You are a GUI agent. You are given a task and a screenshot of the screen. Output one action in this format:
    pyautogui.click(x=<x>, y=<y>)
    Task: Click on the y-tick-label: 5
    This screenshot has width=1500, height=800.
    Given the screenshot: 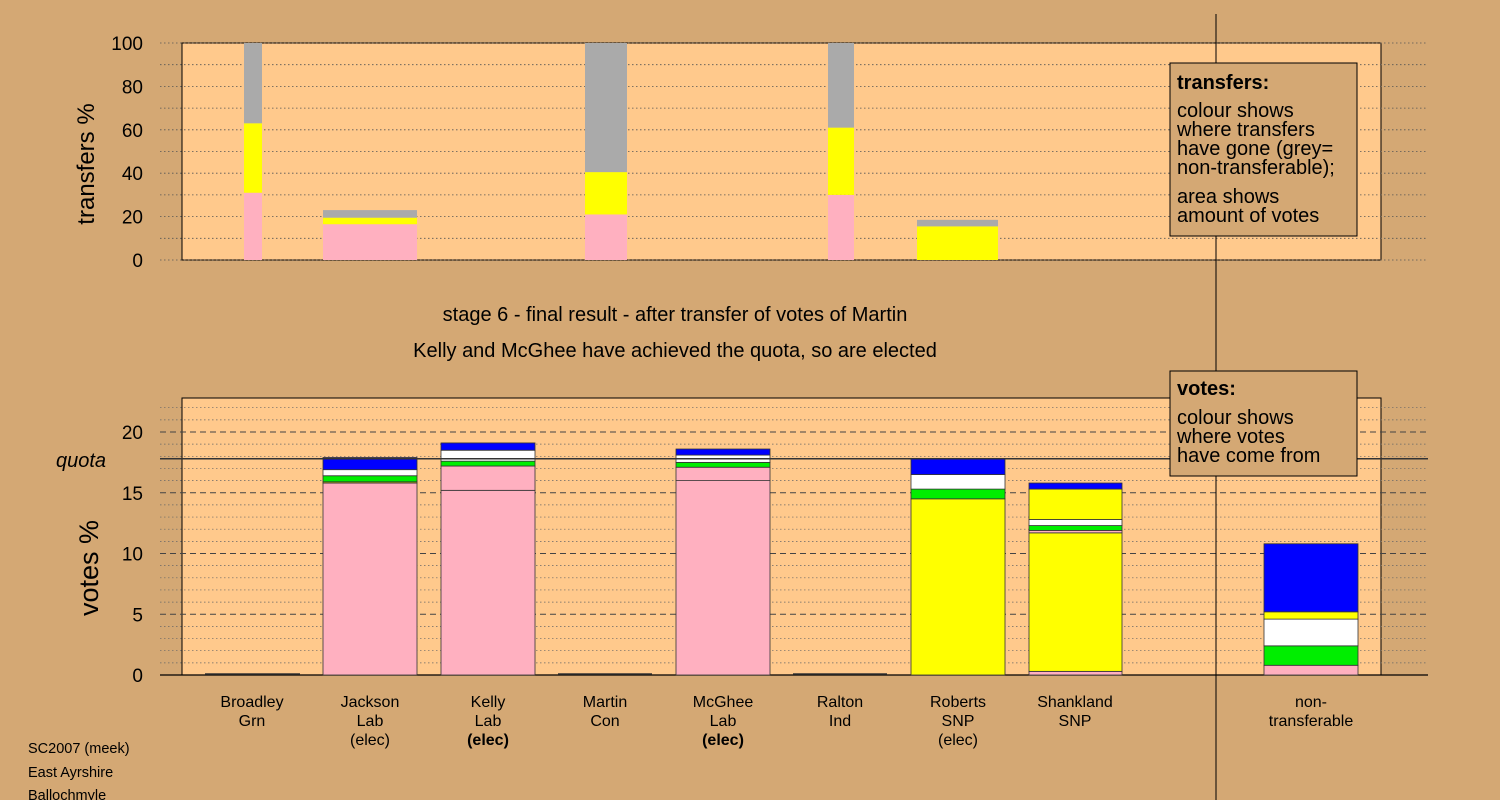 What is the action you would take?
    pyautogui.click(x=137, y=615)
    